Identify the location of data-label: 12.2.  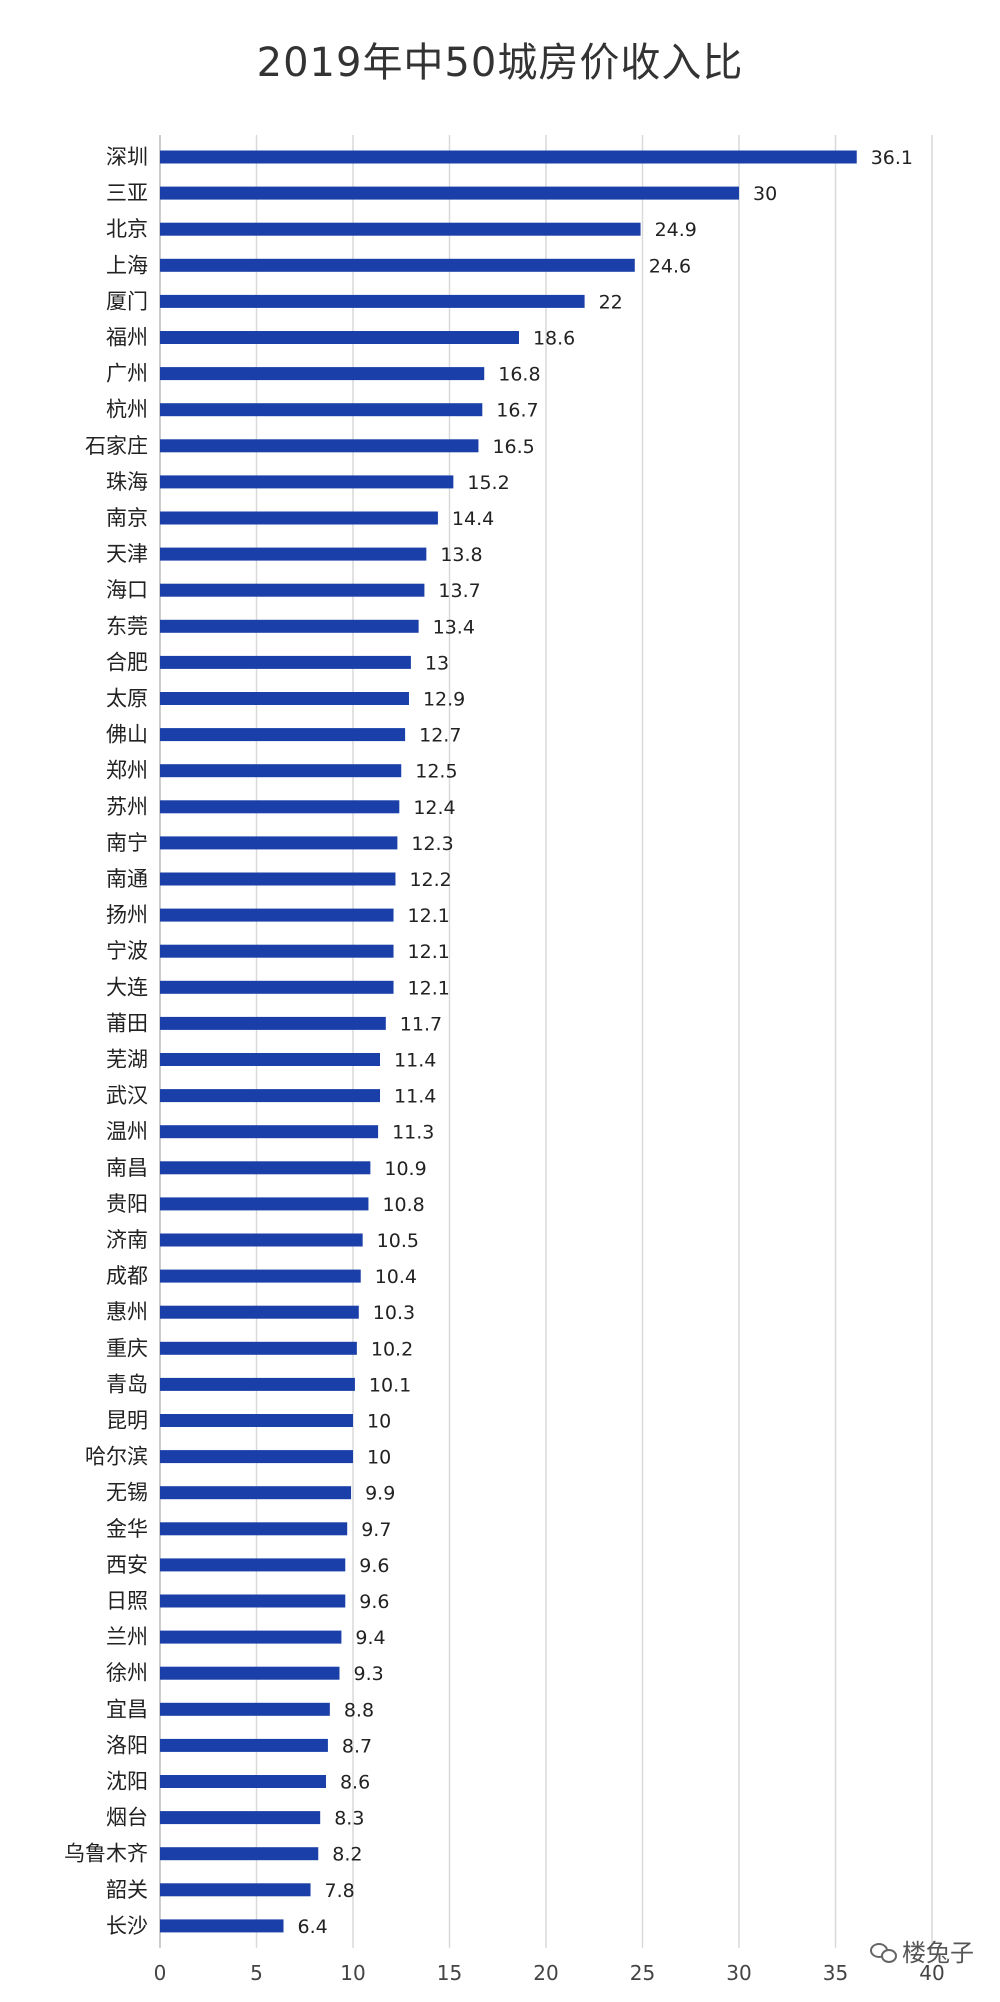
(430, 880).